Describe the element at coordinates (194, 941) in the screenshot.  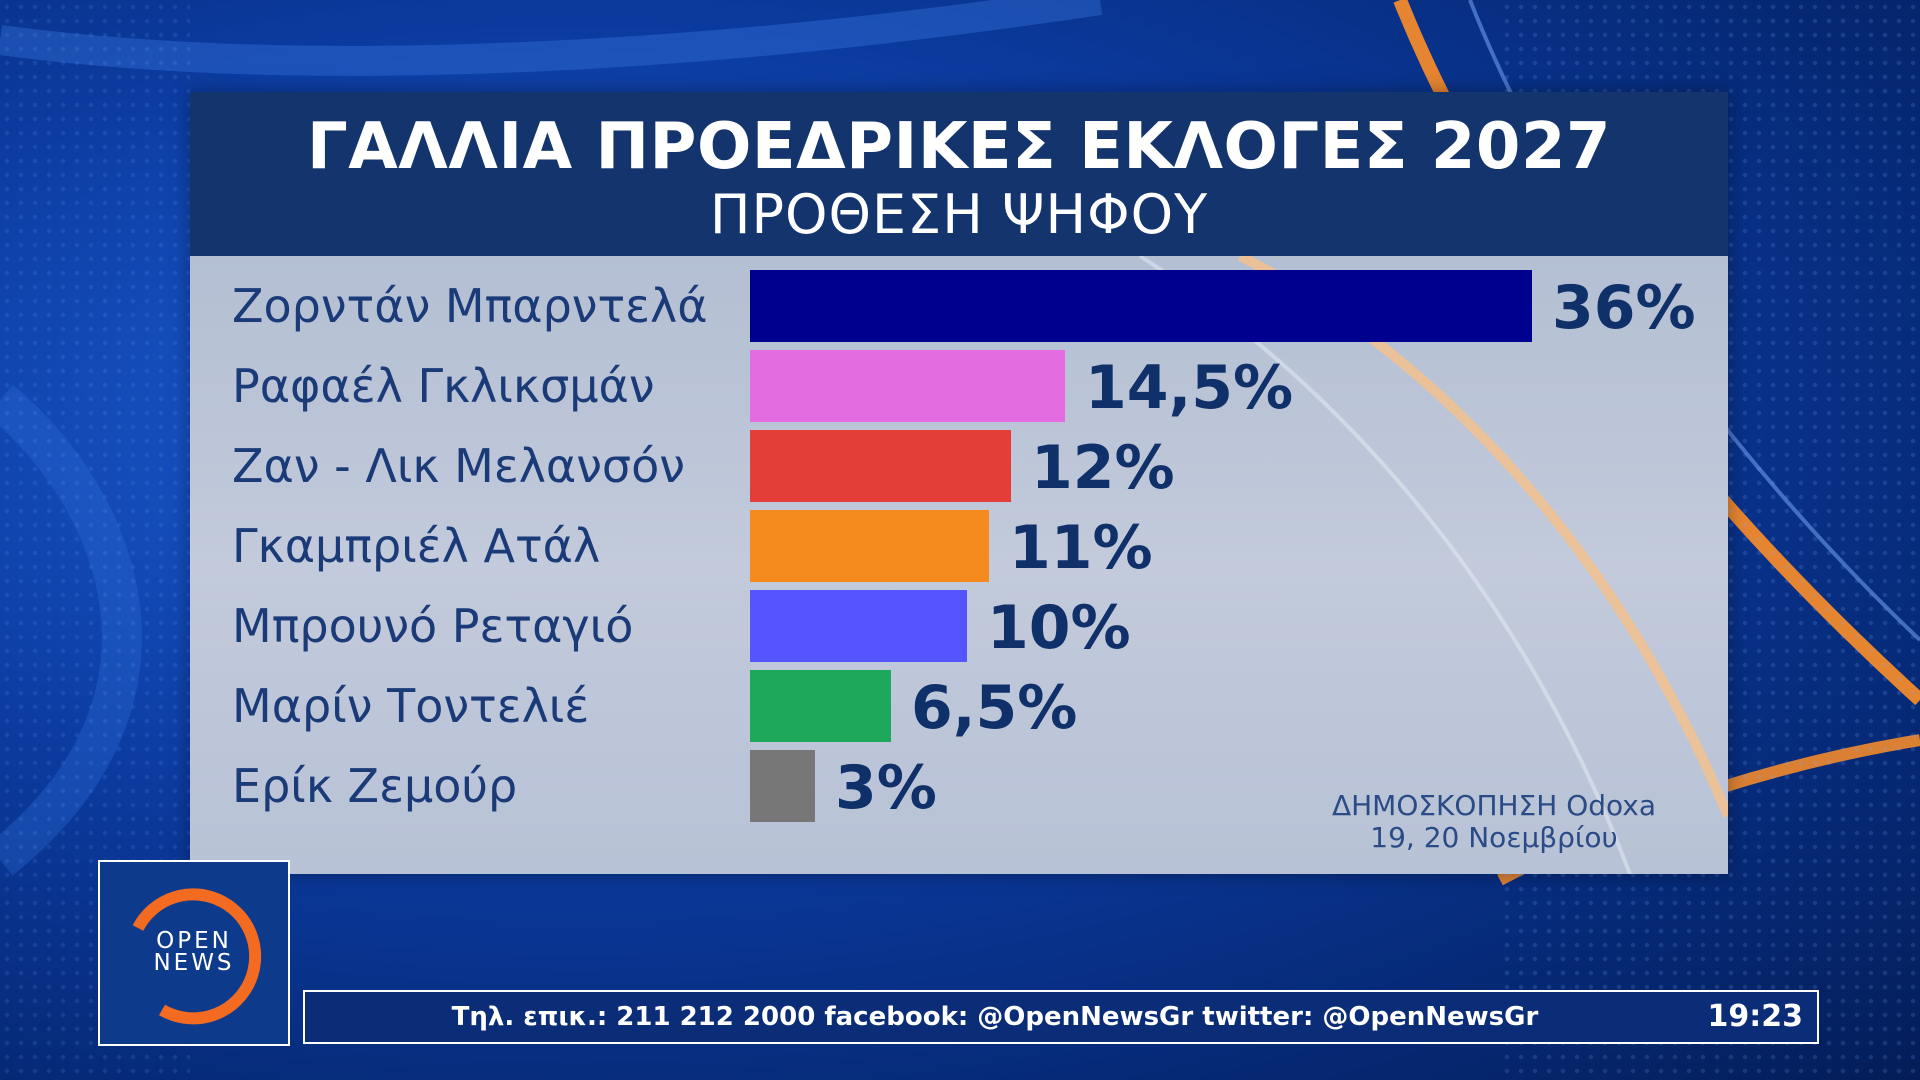
I see `logo-line-open: OPEN` at that location.